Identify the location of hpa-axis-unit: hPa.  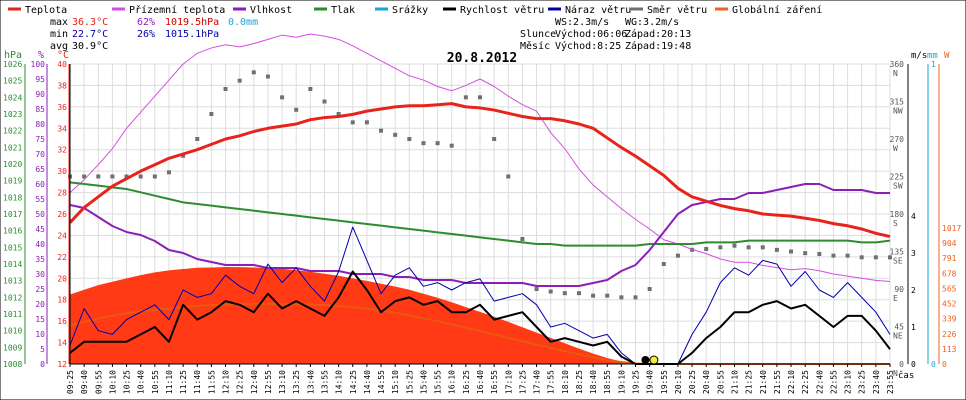
(13, 55).